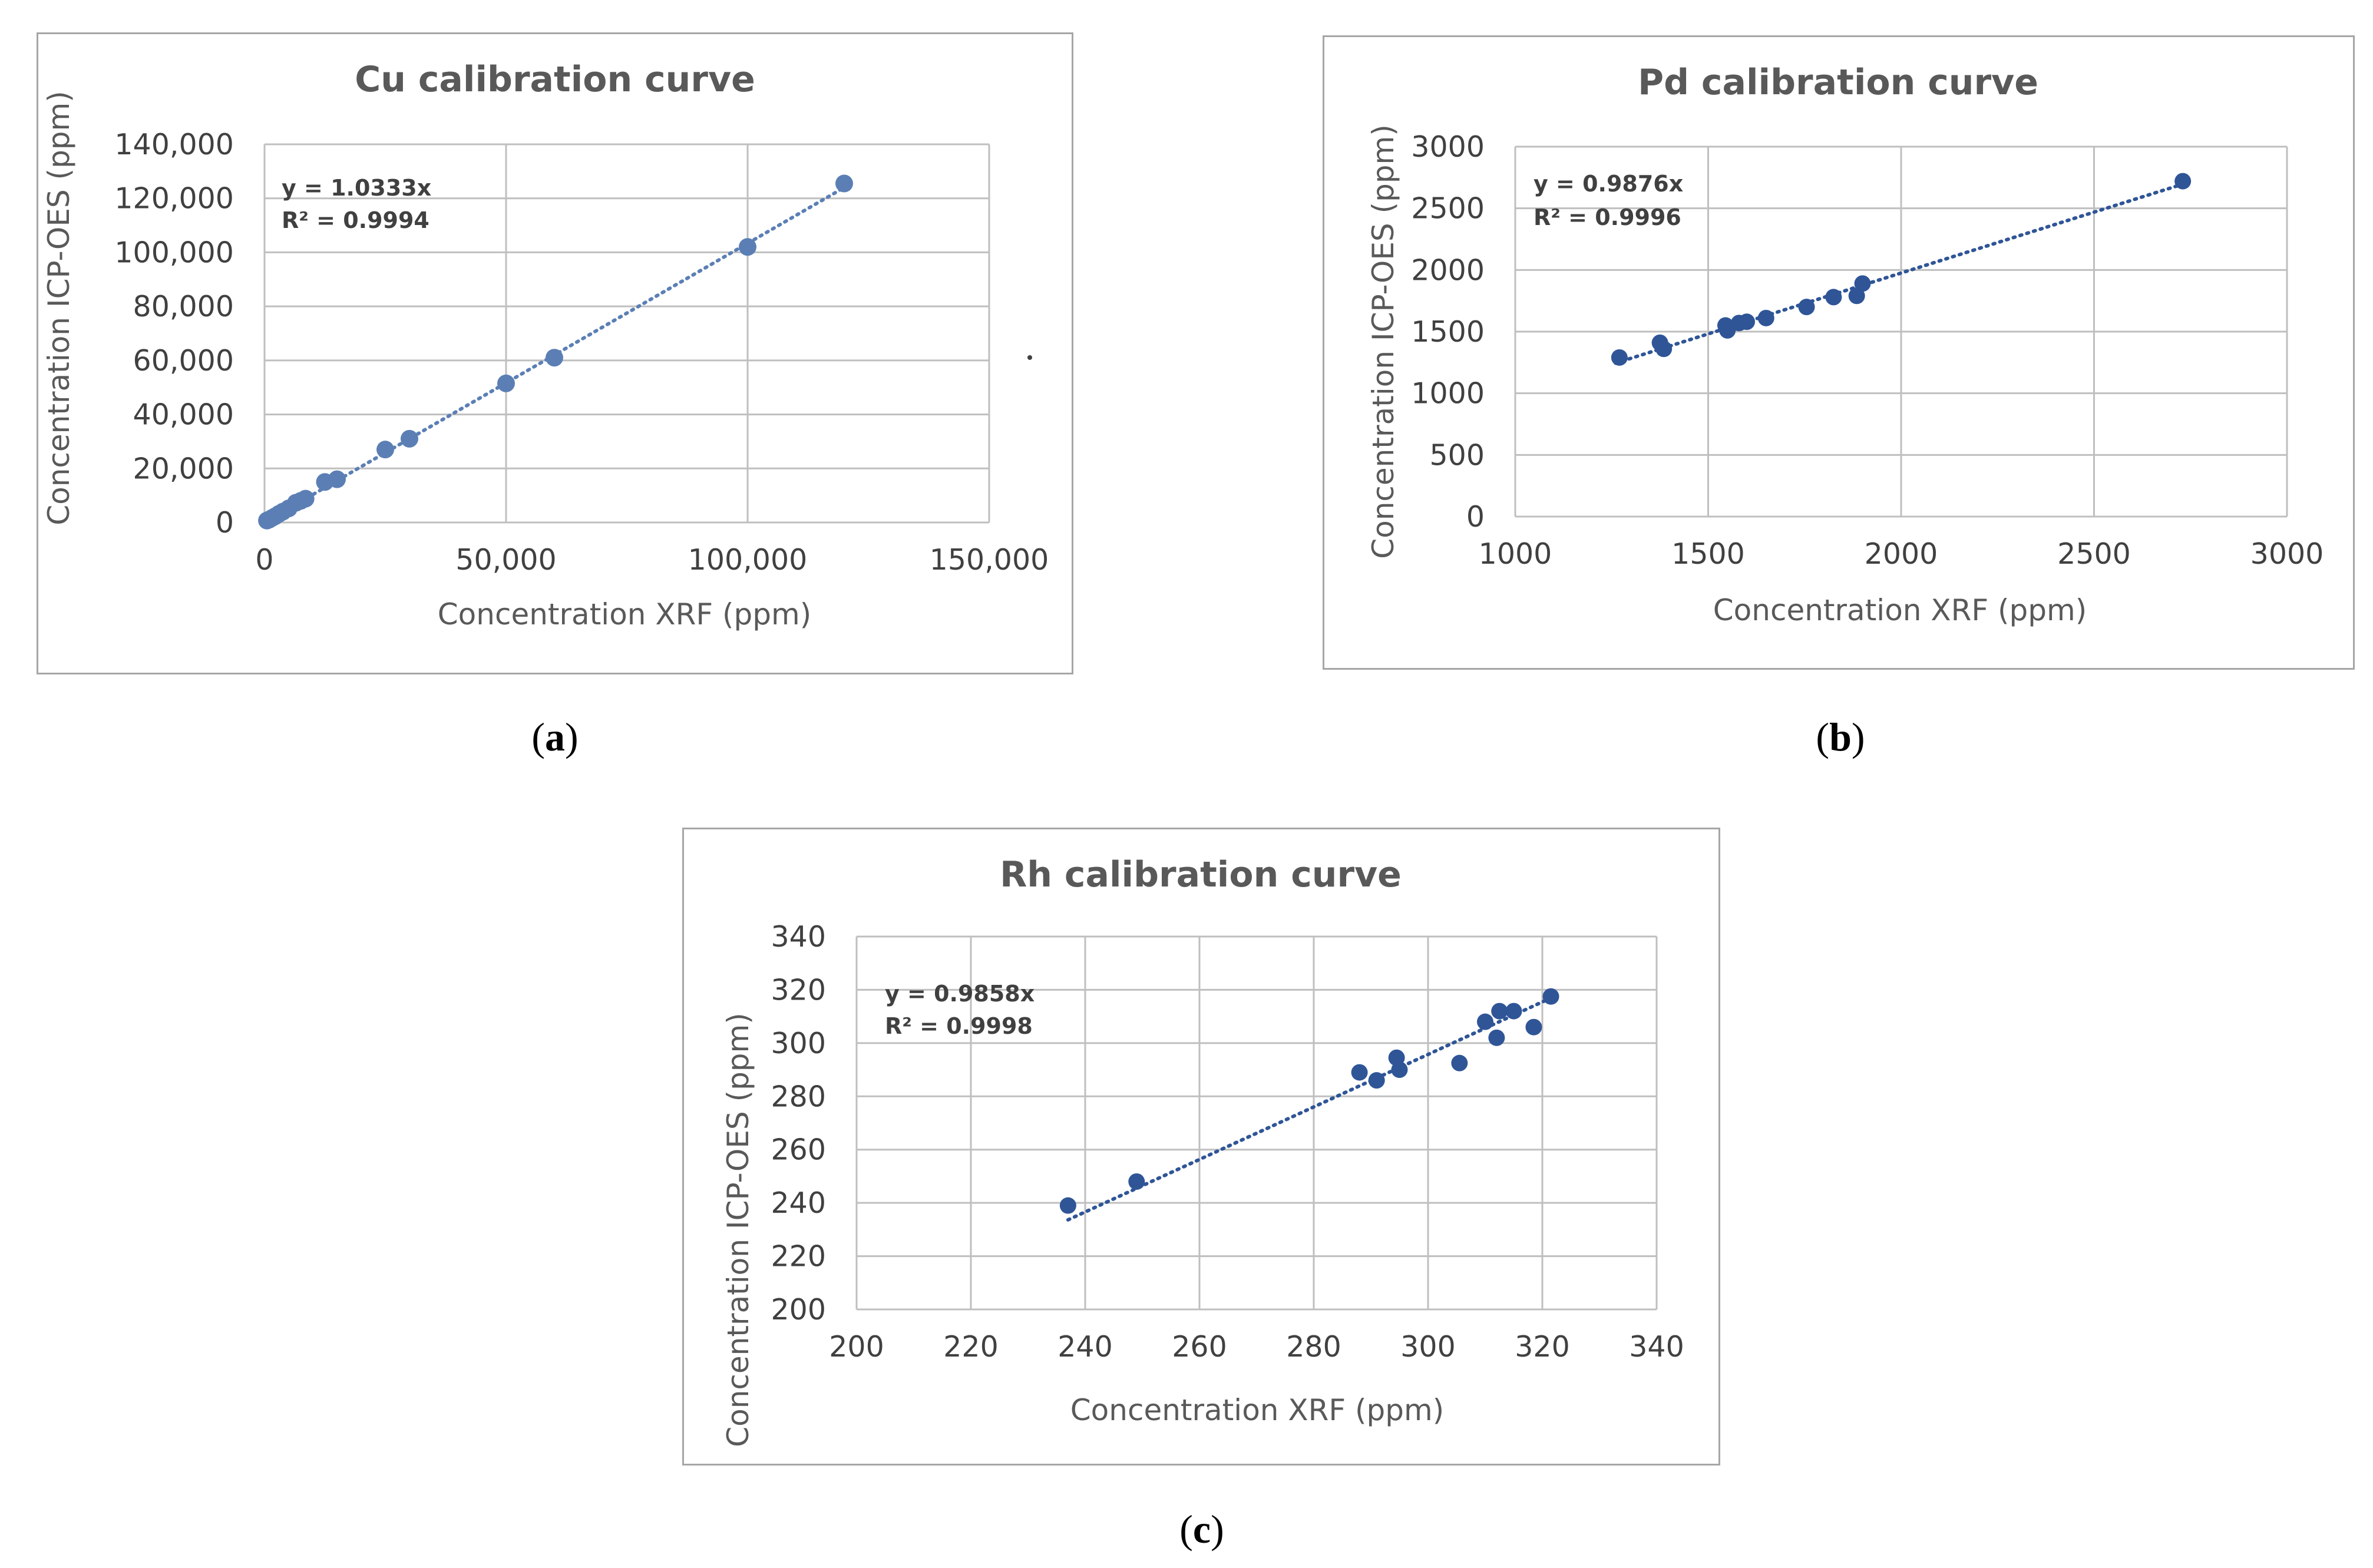 This screenshot has width=2373, height=1568. I want to click on x-tick-label: 320, so click(1542, 1347).